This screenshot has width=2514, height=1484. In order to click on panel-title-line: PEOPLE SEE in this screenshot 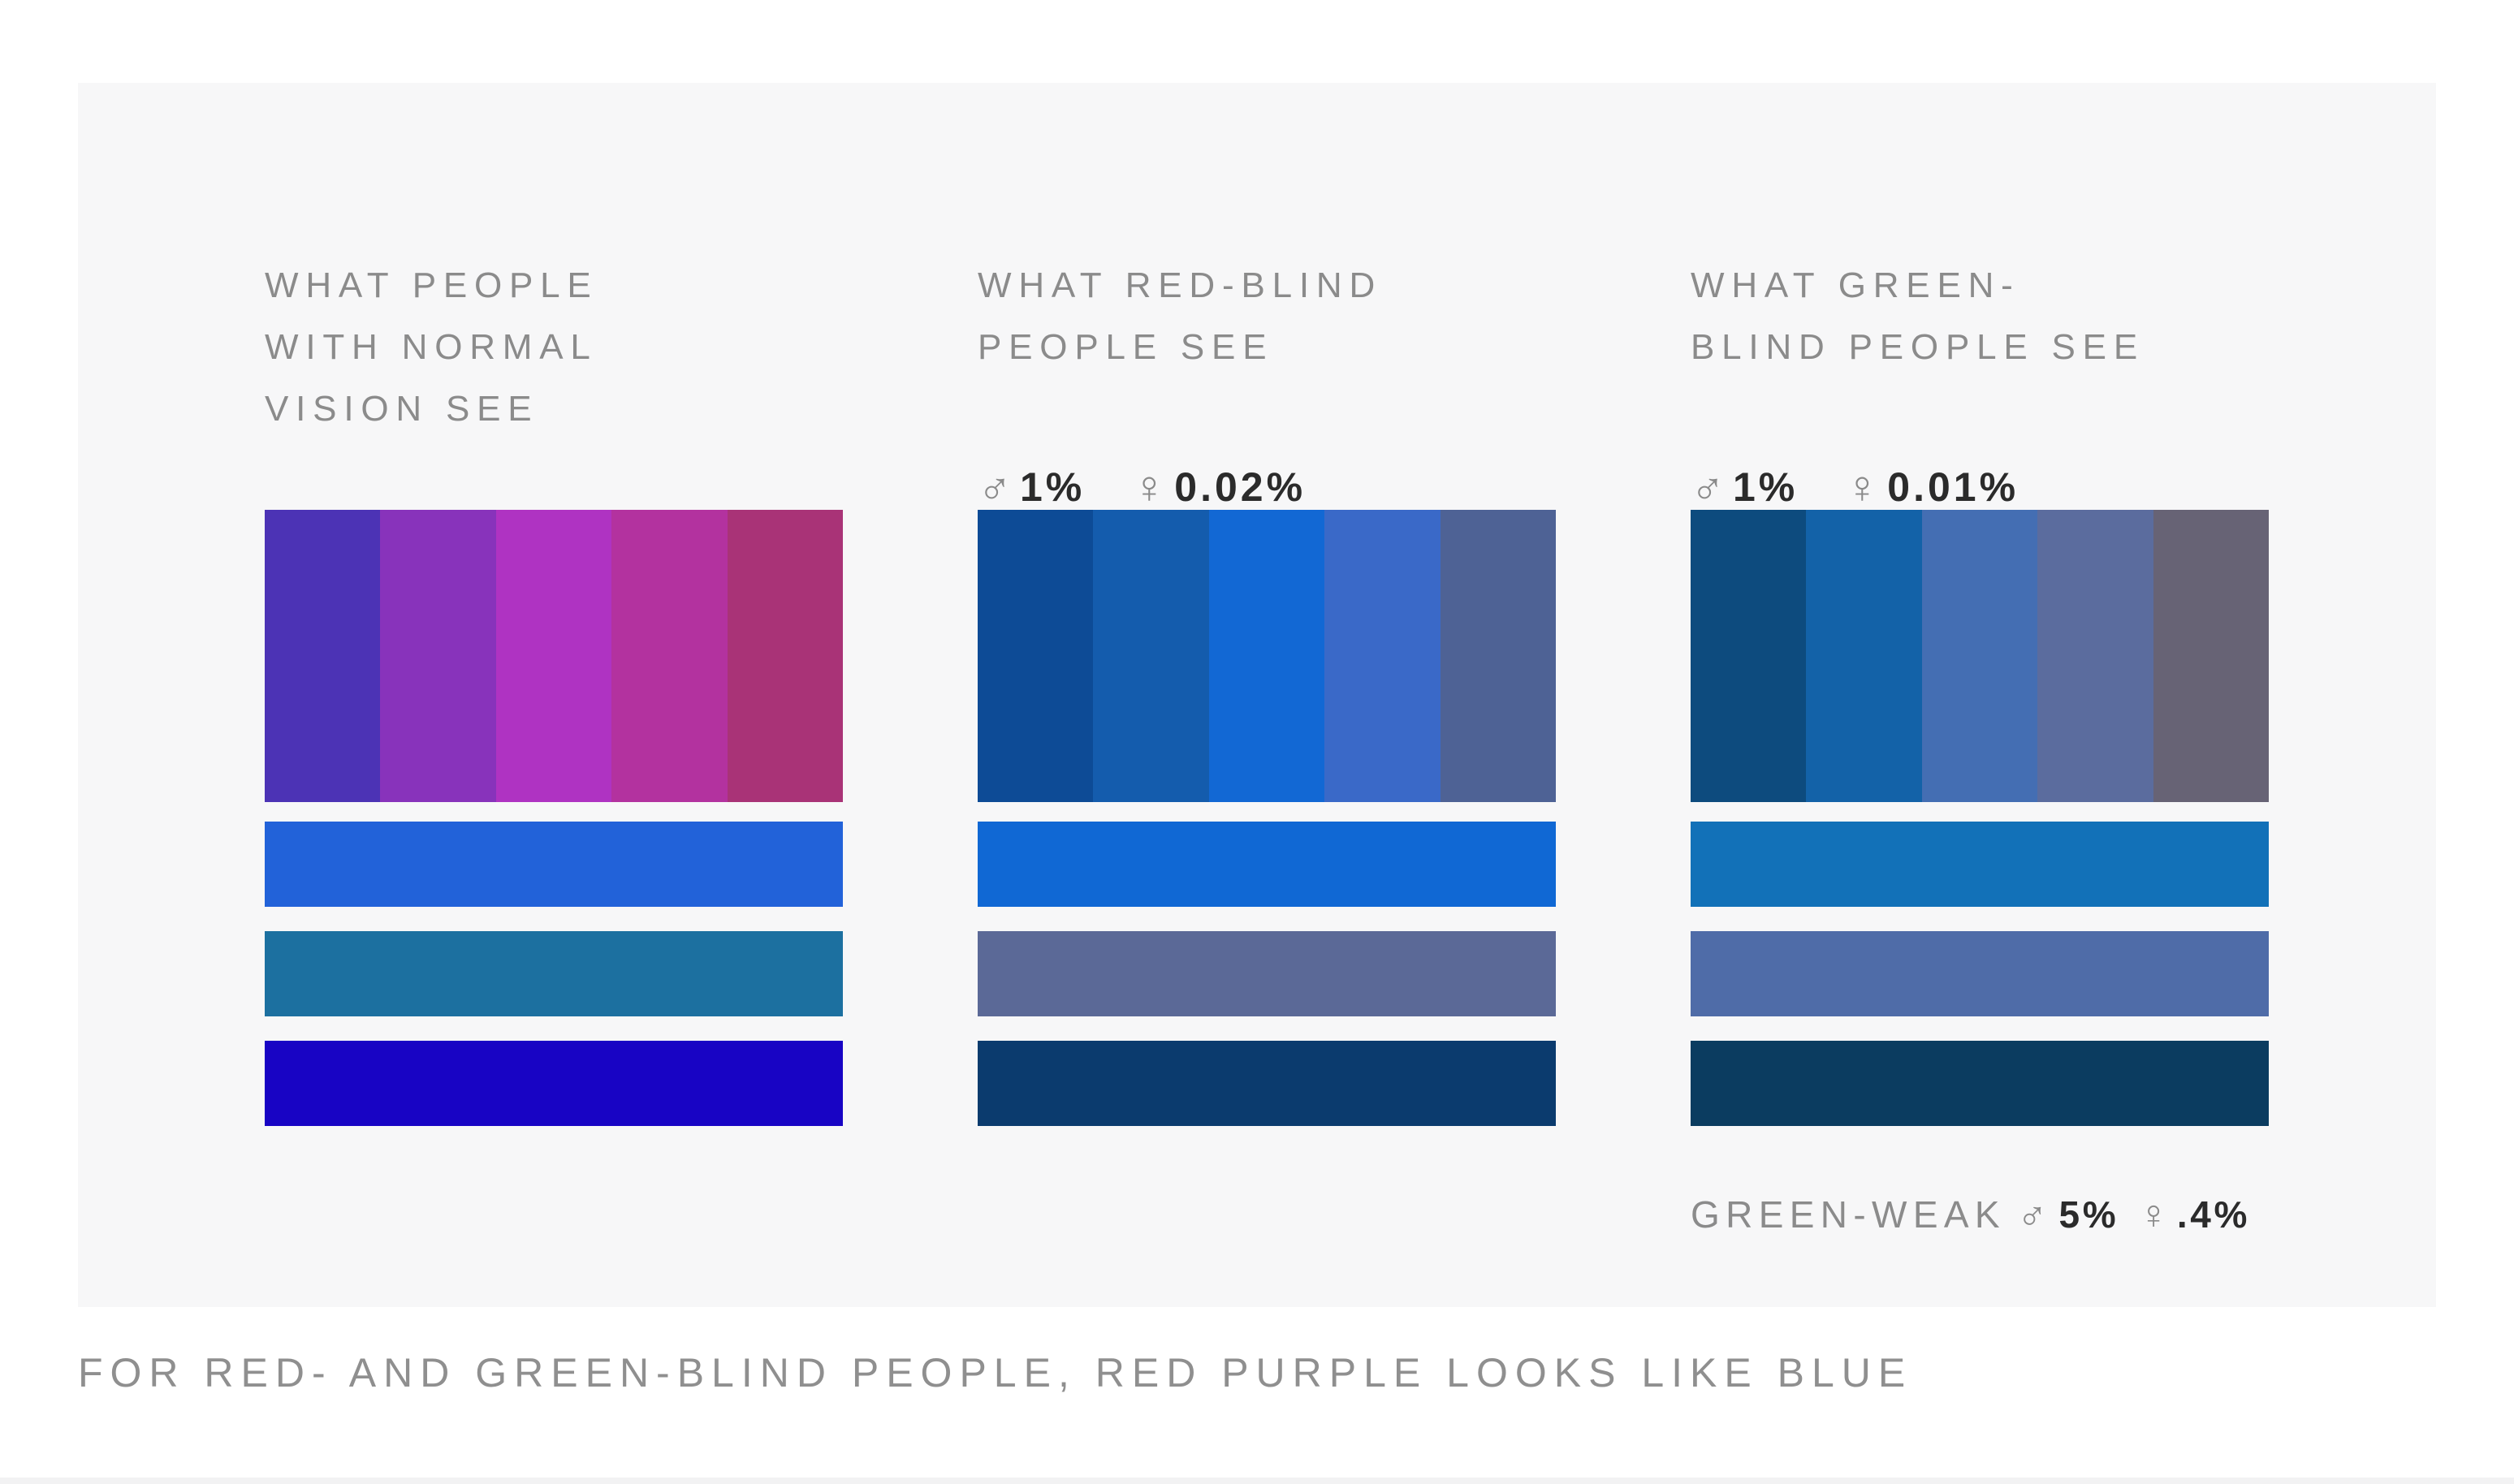, I will do `click(1126, 347)`.